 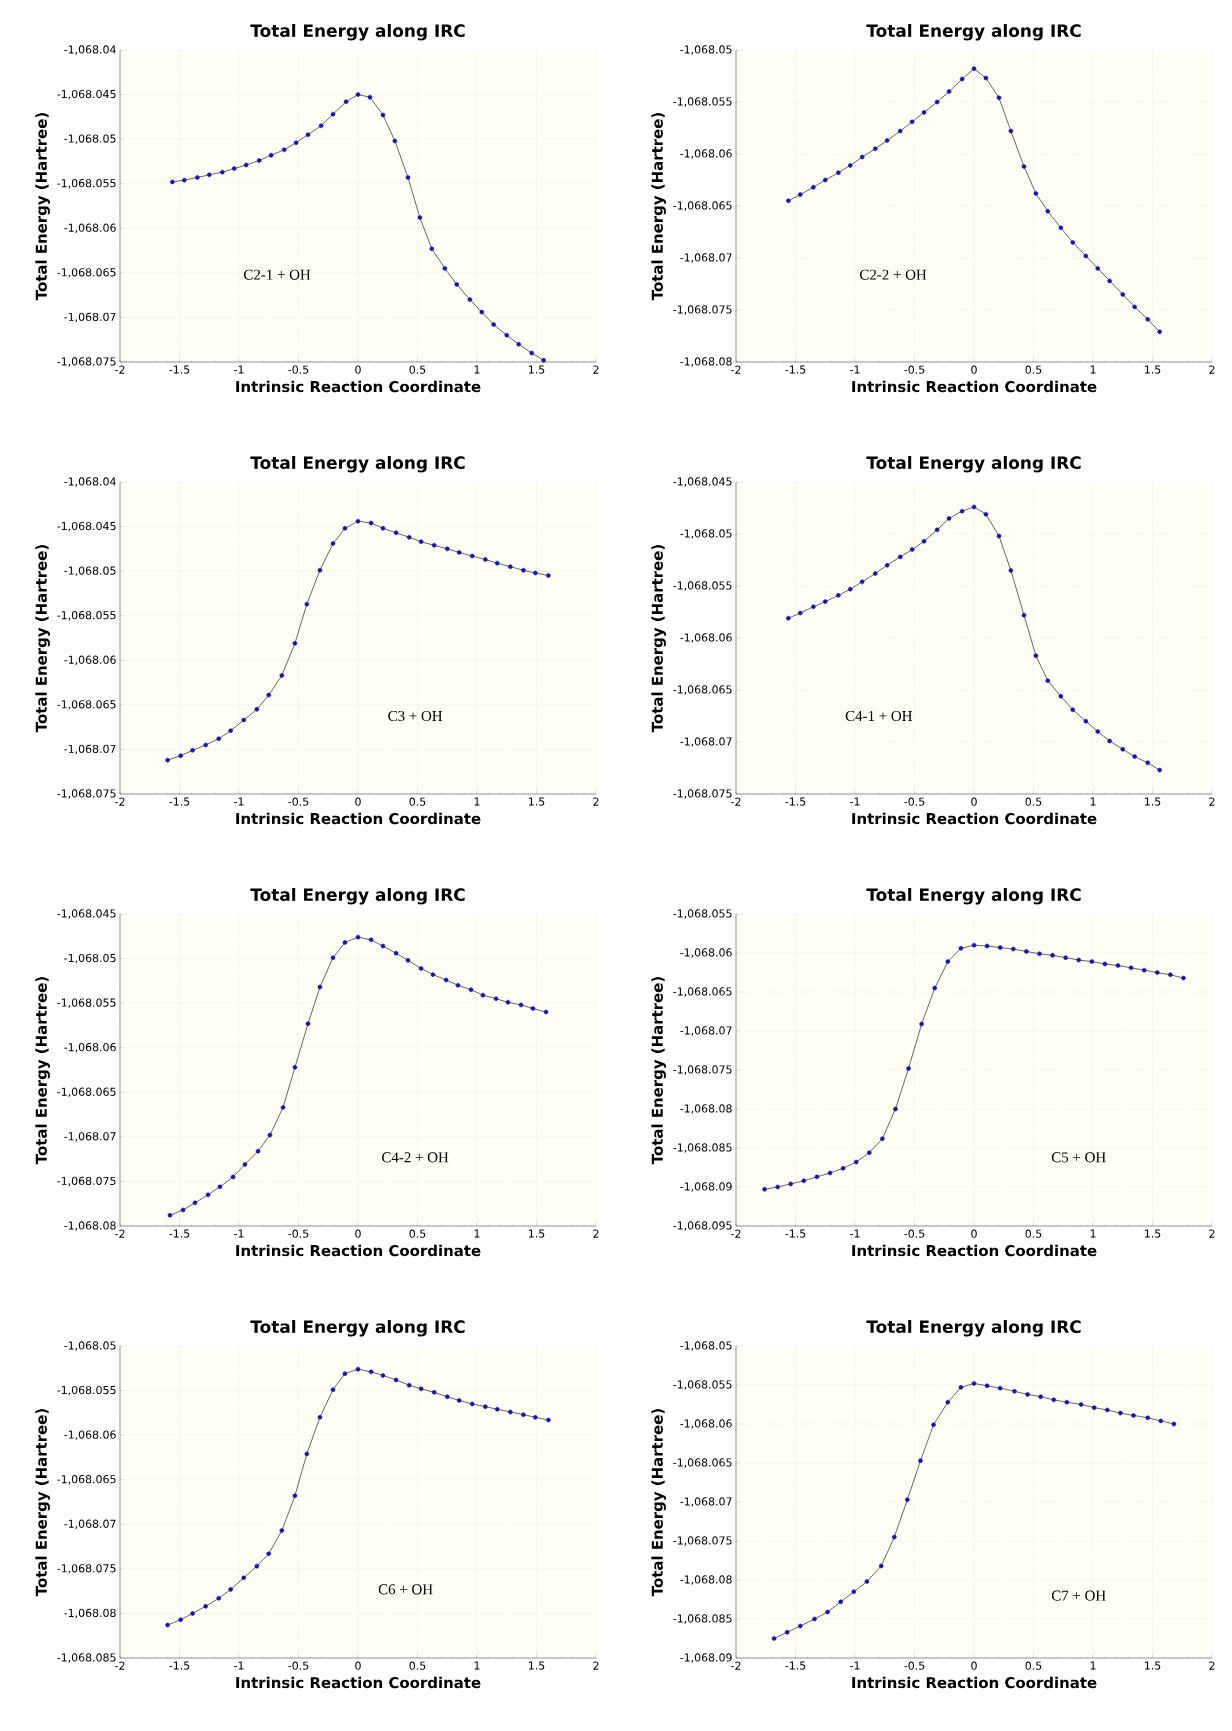 I want to click on y-axis-title: Total Energy (Hartree), so click(x=658, y=1071).